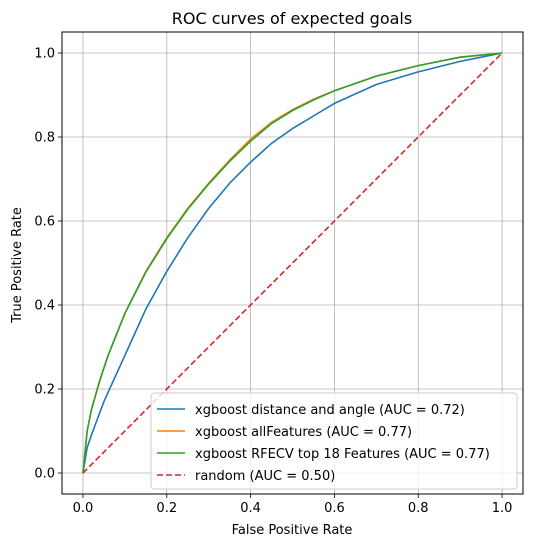 The height and width of the screenshot is (547, 533). I want to click on legend-label-0: xgboost distance and angle (AUC = 0.72), so click(330, 410).